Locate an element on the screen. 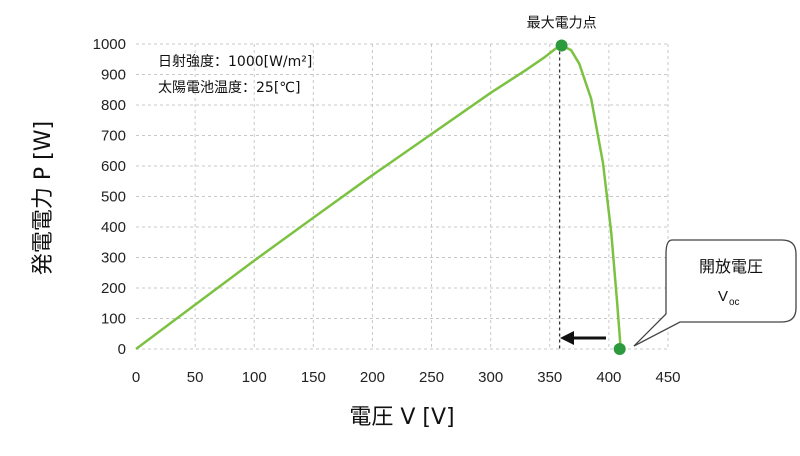 This screenshot has width=800, height=456. x-tick-label: 50 is located at coordinates (195, 377).